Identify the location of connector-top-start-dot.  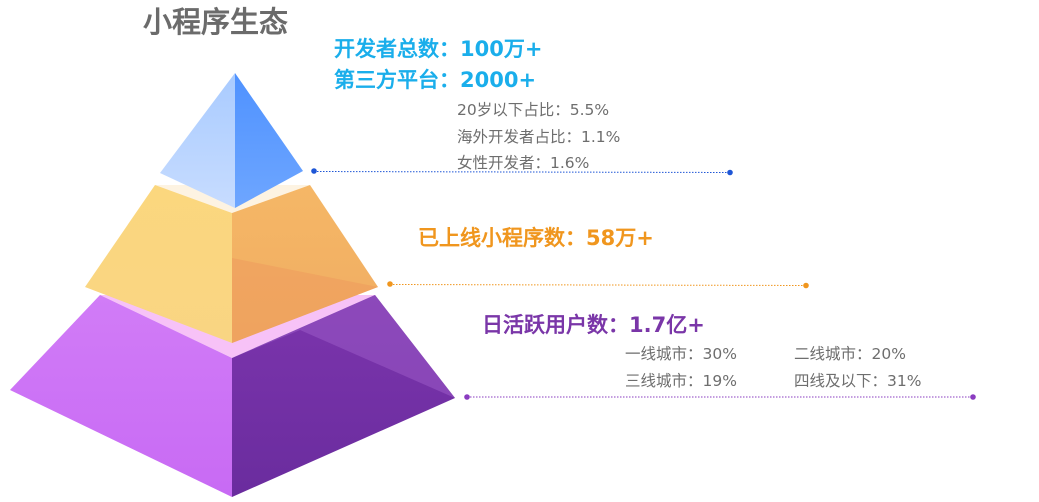
(314, 171).